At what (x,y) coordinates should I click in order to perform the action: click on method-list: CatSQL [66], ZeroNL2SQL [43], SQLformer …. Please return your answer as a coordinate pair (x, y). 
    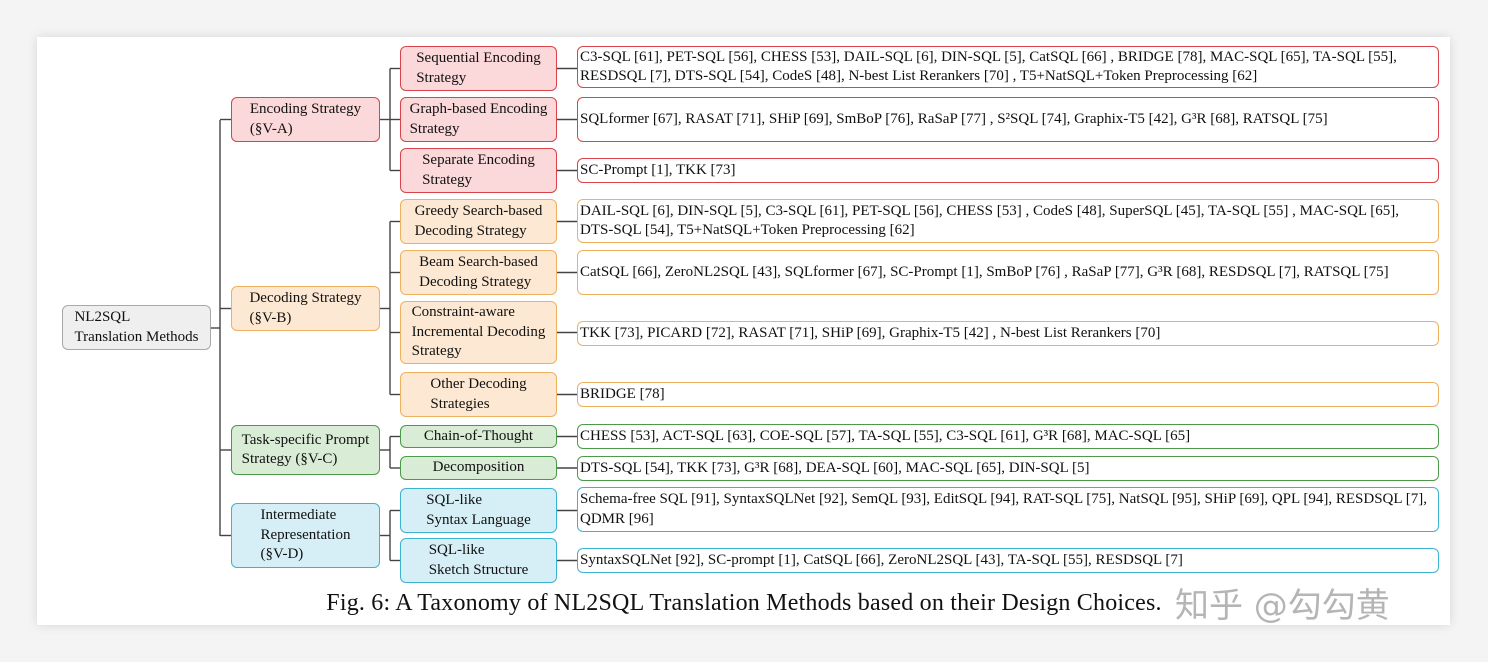
    Looking at the image, I should click on (1008, 272).